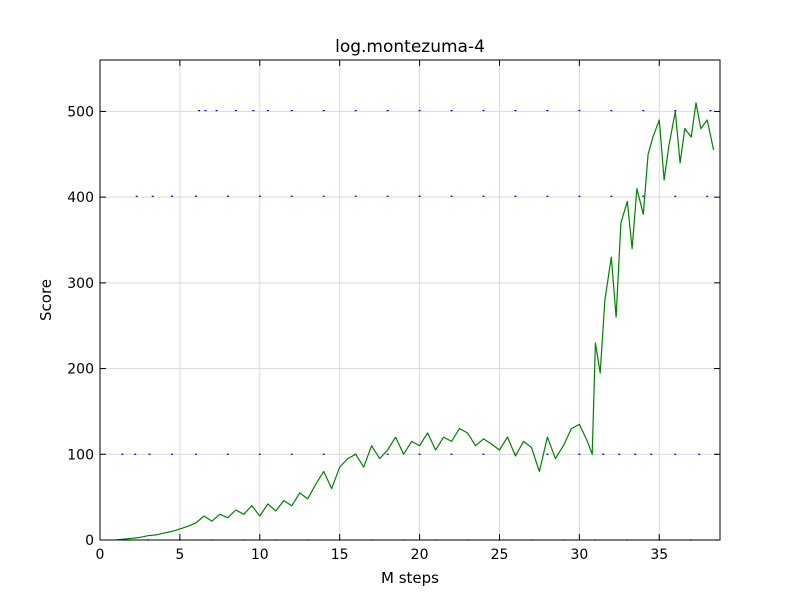 This screenshot has width=800, height=600. What do you see at coordinates (659, 555) in the screenshot?
I see `x-tick-label: 35` at bounding box center [659, 555].